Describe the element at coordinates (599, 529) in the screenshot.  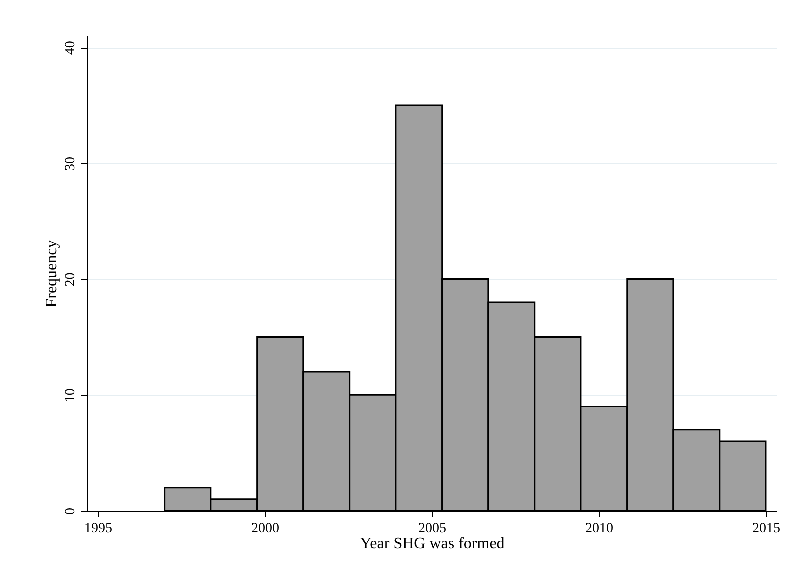
I see `x-tick-label: 2010` at that location.